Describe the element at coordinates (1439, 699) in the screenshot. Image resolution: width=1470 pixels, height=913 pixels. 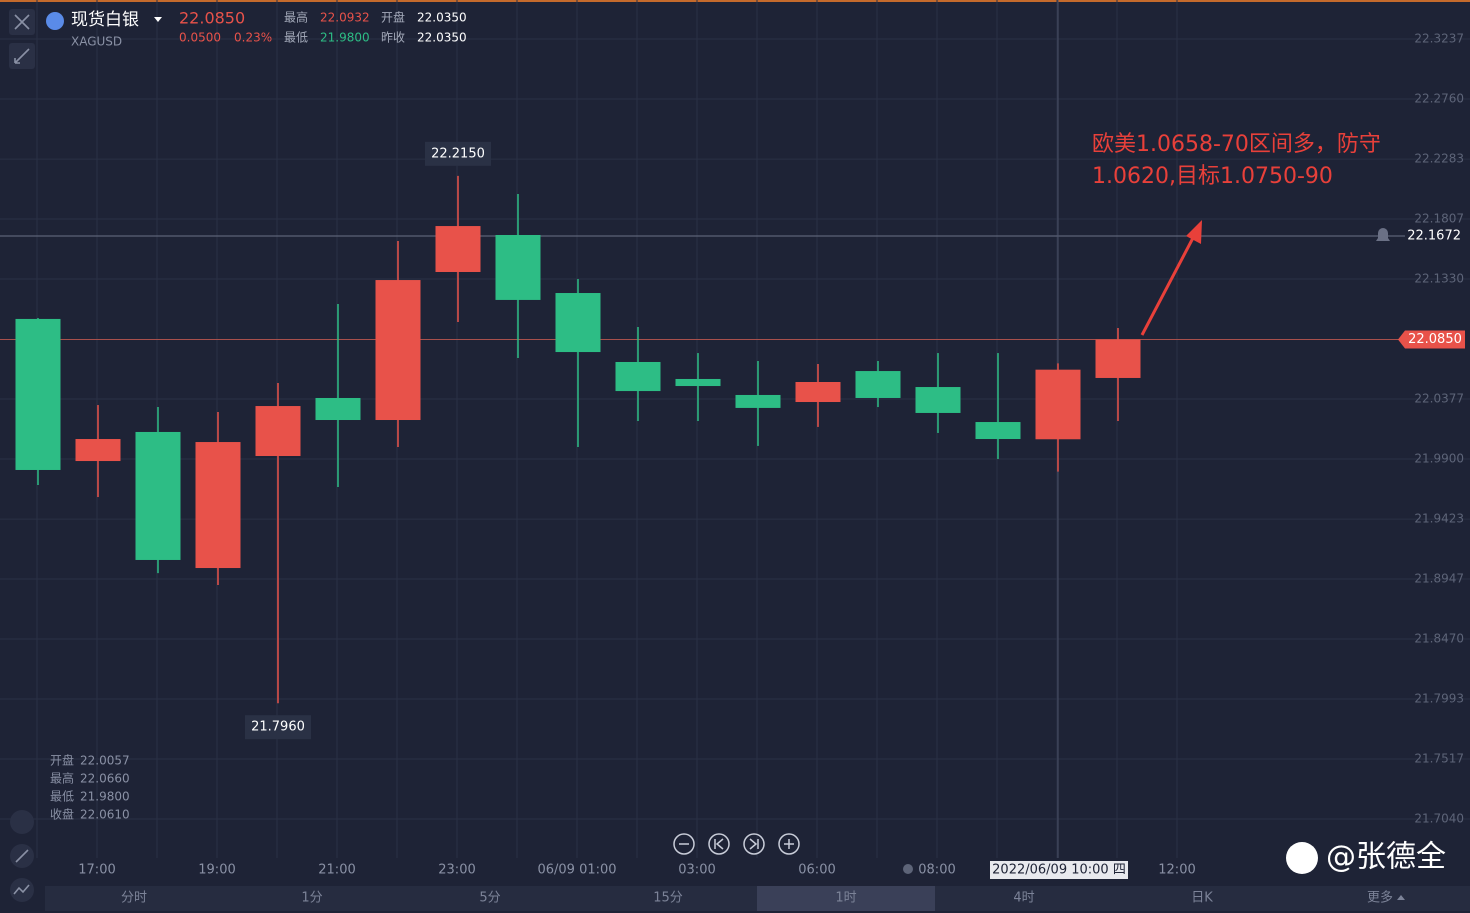
I see `y-tick-label: 21.7993` at that location.